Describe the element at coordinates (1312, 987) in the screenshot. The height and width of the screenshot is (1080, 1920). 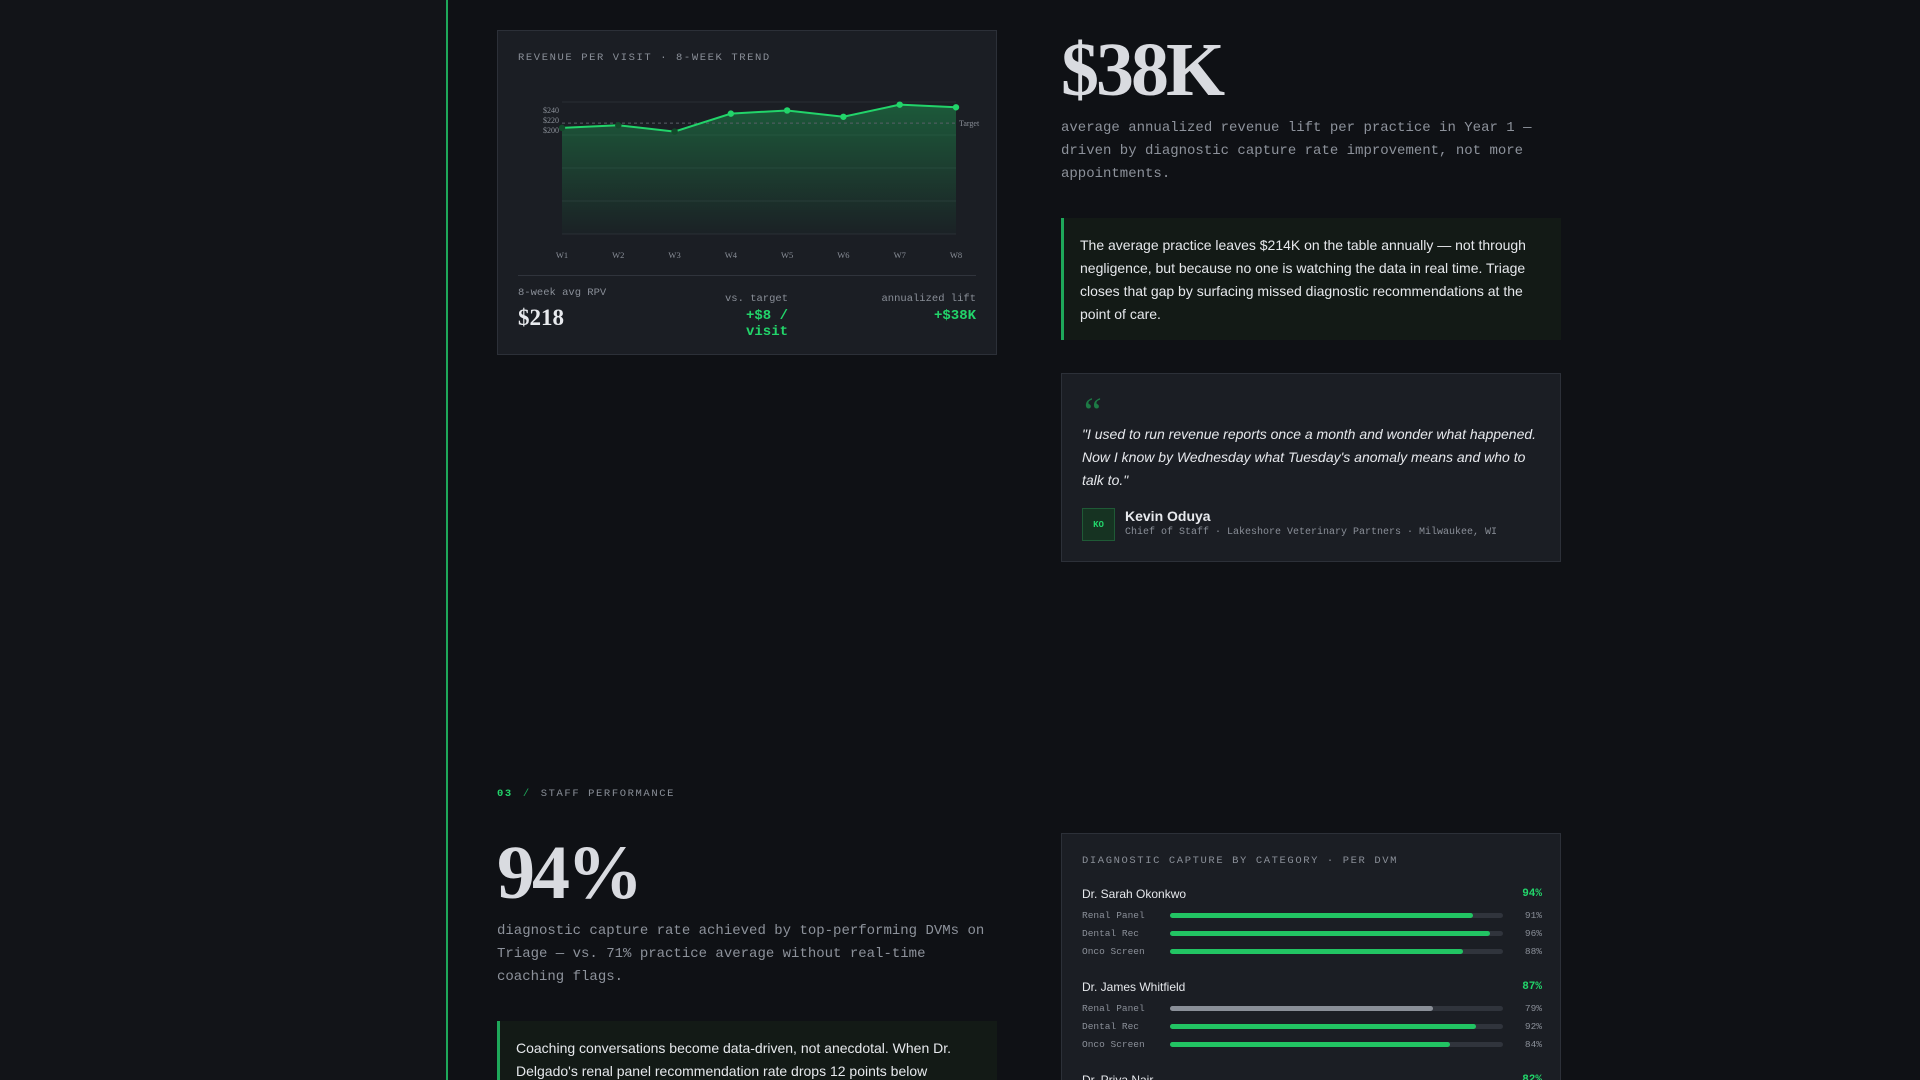
I see `dvm-header: Dr. James Whitfield 87%` at that location.